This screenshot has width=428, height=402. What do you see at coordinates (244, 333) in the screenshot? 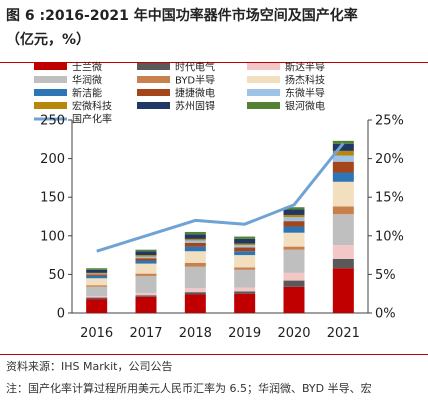
I see `x-tick-label: 2019` at bounding box center [244, 333].